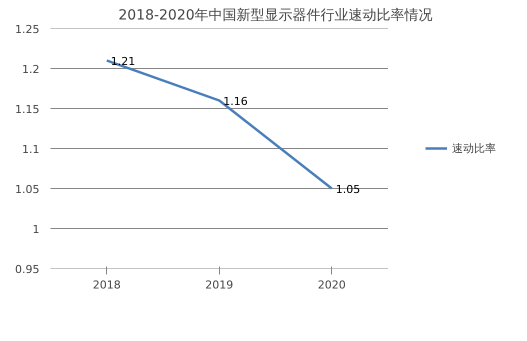 Image resolution: width=527 pixels, height=341 pixels. I want to click on y-tick-label: 1.2, so click(31, 69).